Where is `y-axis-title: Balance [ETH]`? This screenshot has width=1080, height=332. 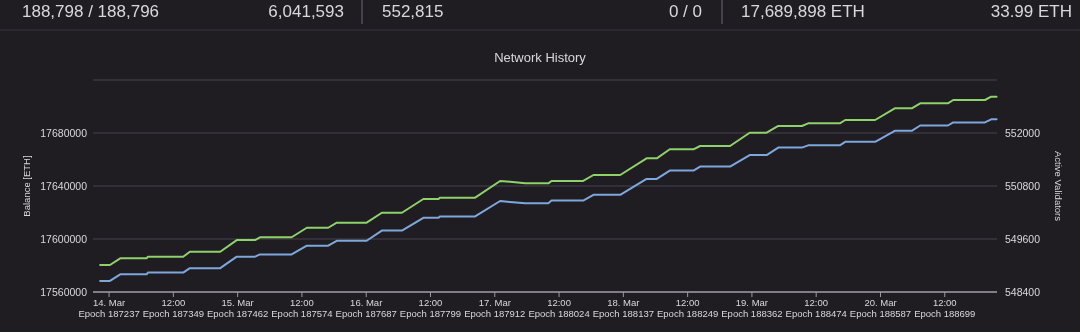
y-axis-title: Balance [ETH] is located at coordinates (26, 186).